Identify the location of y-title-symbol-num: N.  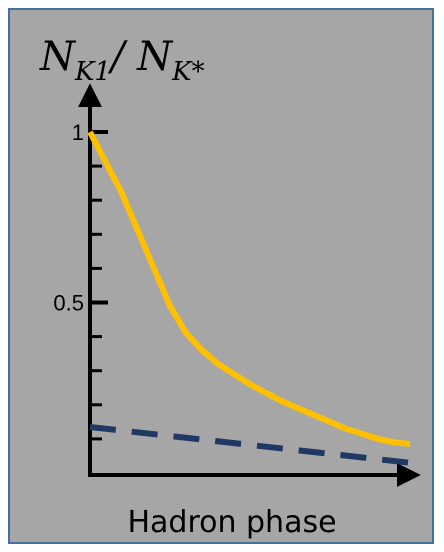
(58, 57).